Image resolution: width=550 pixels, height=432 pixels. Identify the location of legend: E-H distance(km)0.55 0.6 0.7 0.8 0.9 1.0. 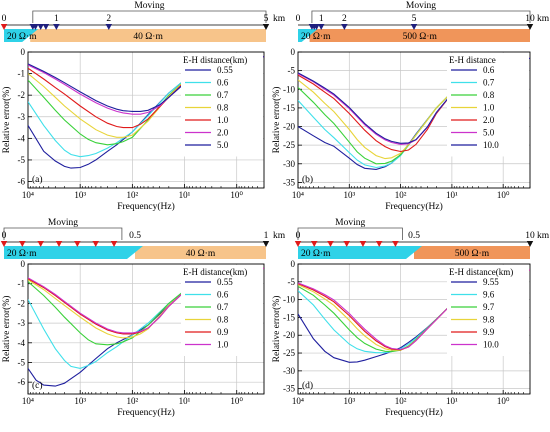
(222, 310).